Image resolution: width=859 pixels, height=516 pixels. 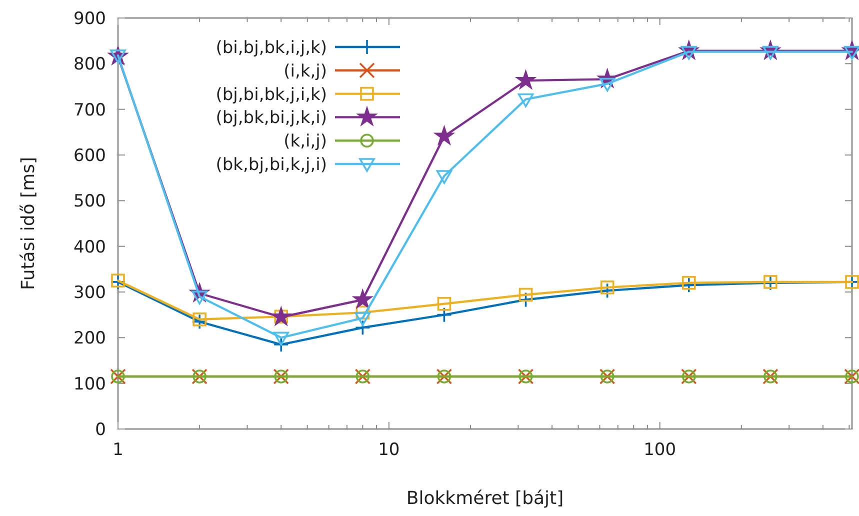 What do you see at coordinates (90, 156) in the screenshot?
I see `y-tick-label: 600` at bounding box center [90, 156].